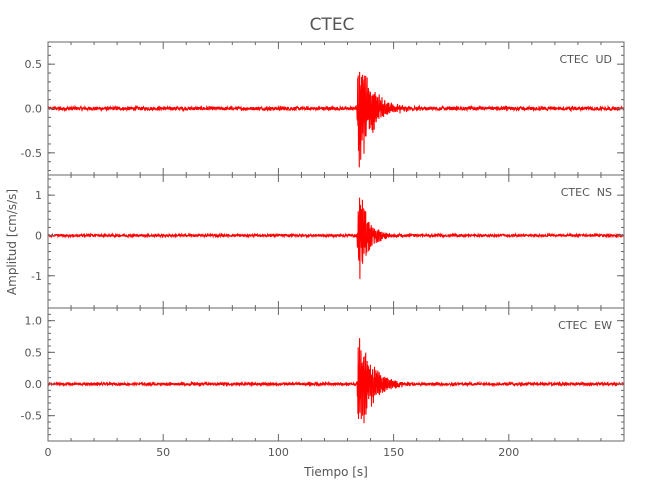 The image size is (650, 500). I want to click on x-axis-label: Tiempo [s], so click(335, 472).